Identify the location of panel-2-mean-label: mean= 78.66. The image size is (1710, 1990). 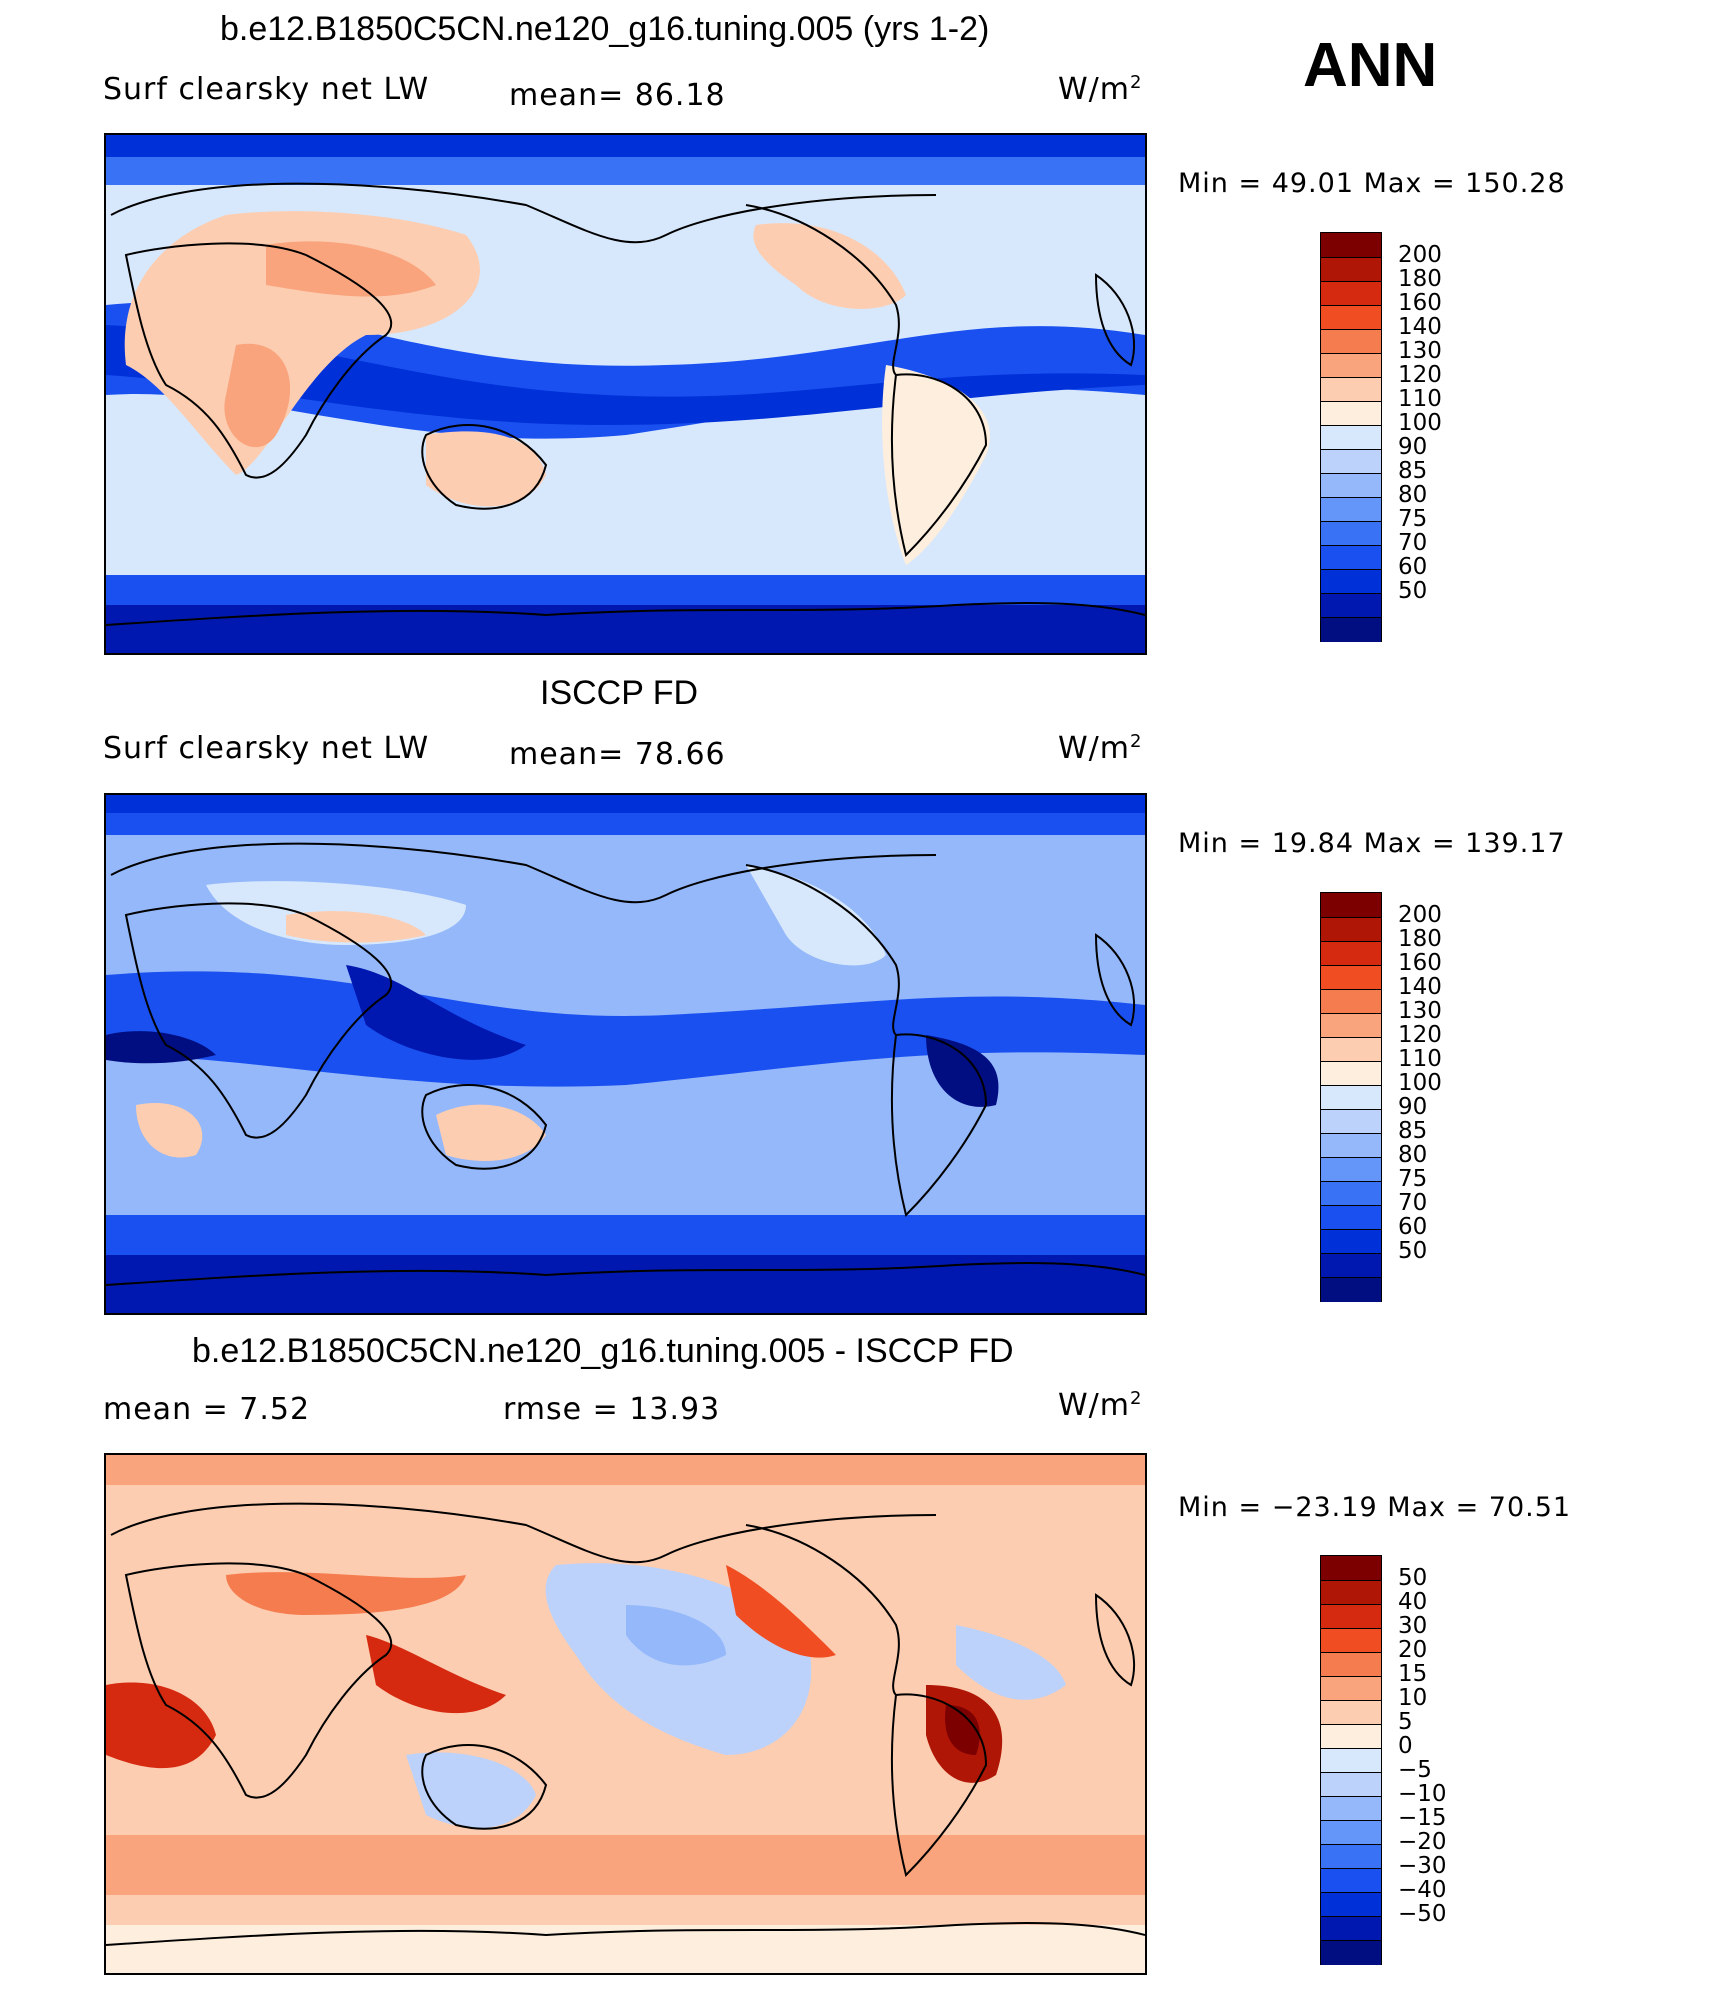
(617, 754).